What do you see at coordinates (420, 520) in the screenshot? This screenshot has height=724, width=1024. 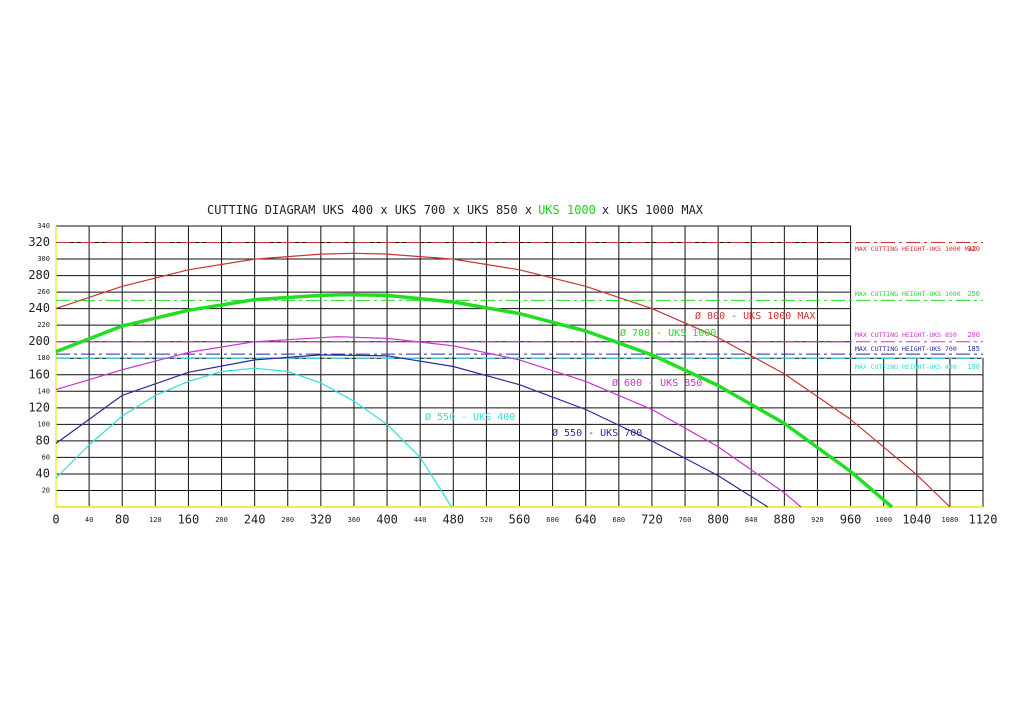 I see `x-tick-label: 440` at bounding box center [420, 520].